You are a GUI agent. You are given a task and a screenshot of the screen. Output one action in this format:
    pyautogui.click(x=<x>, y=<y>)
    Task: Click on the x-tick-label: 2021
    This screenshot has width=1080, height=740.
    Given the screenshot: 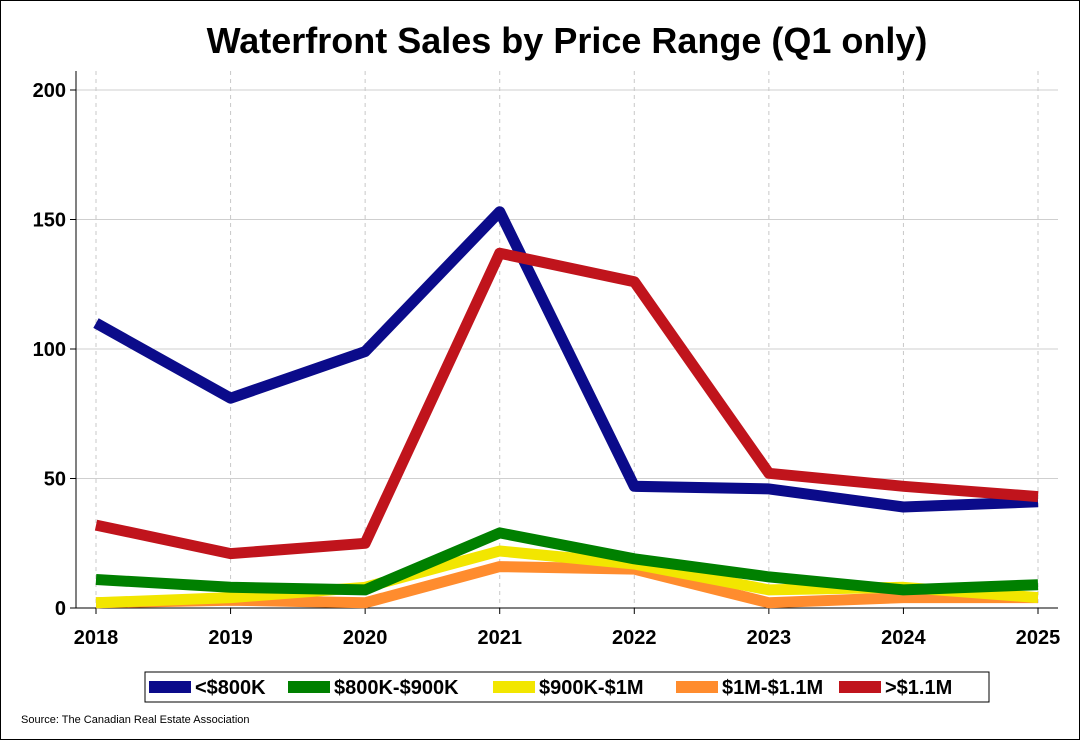 What is the action you would take?
    pyautogui.click(x=499, y=638)
    